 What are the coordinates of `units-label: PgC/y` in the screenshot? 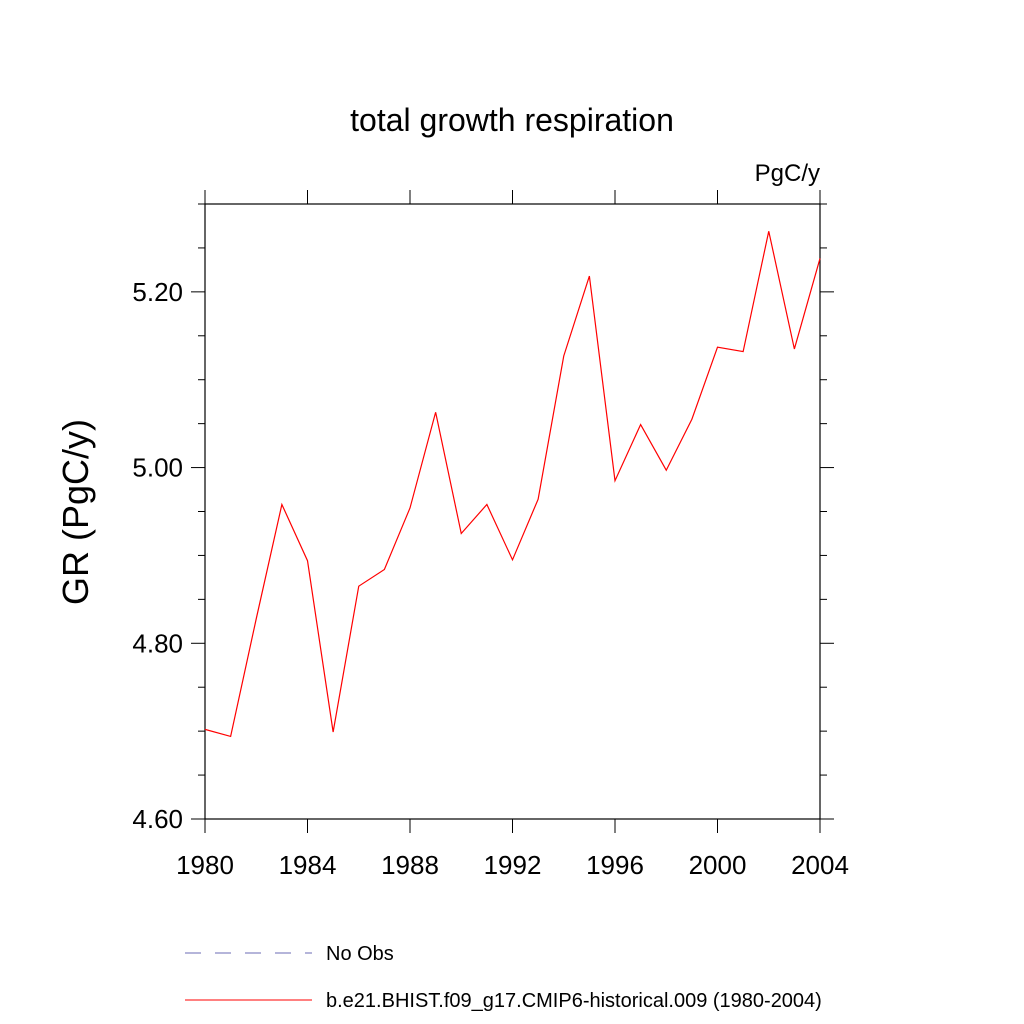 It's located at (787, 173).